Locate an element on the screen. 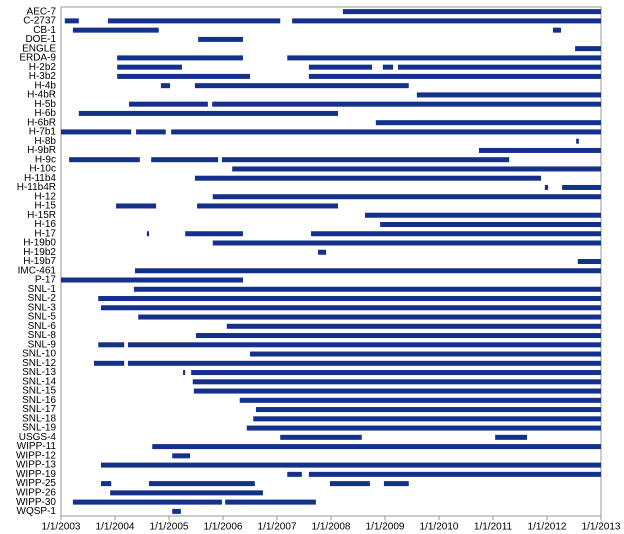 Image resolution: width=624 pixels, height=534 pixels. y-tick-label: H-5b is located at coordinates (45, 104).